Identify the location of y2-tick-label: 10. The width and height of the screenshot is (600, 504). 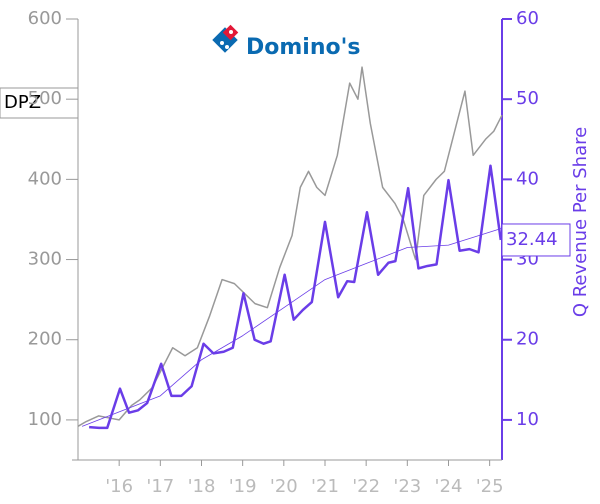
(527, 419).